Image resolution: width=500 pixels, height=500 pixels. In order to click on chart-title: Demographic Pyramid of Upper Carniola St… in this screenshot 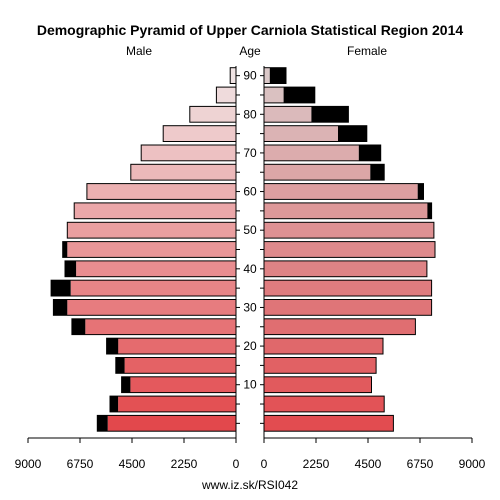, I will do `click(250, 30)`.